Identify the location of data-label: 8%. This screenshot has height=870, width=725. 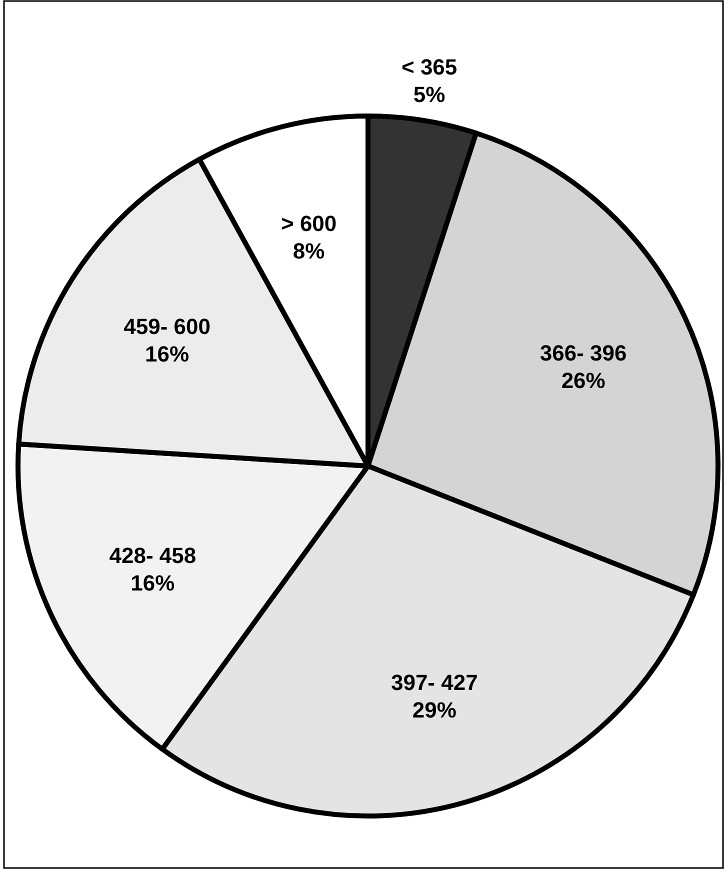
(308, 251).